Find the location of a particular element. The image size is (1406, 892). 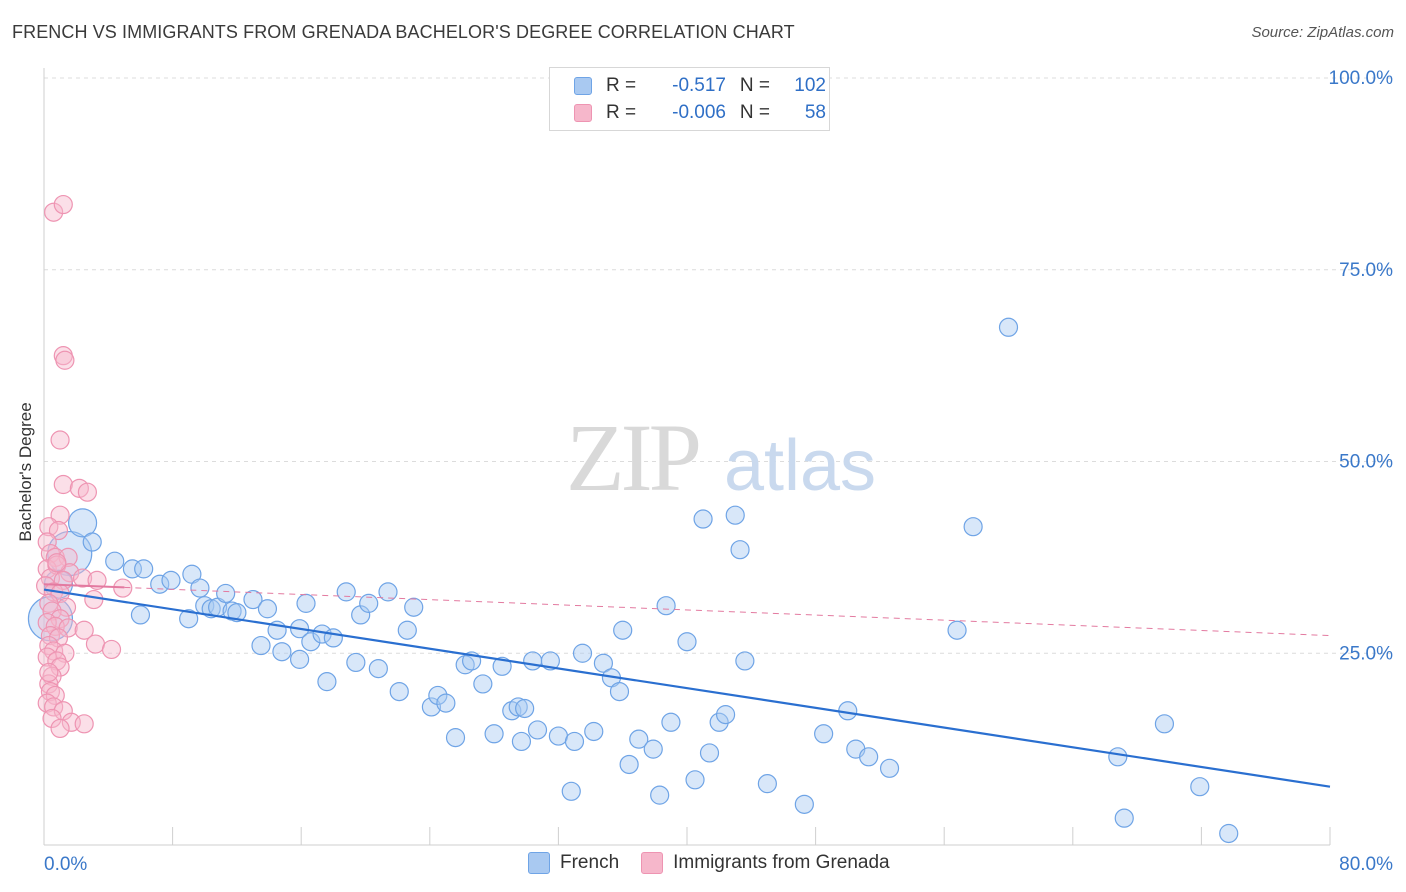

y-tick-label: 100.0% is located at coordinates (1361, 78).